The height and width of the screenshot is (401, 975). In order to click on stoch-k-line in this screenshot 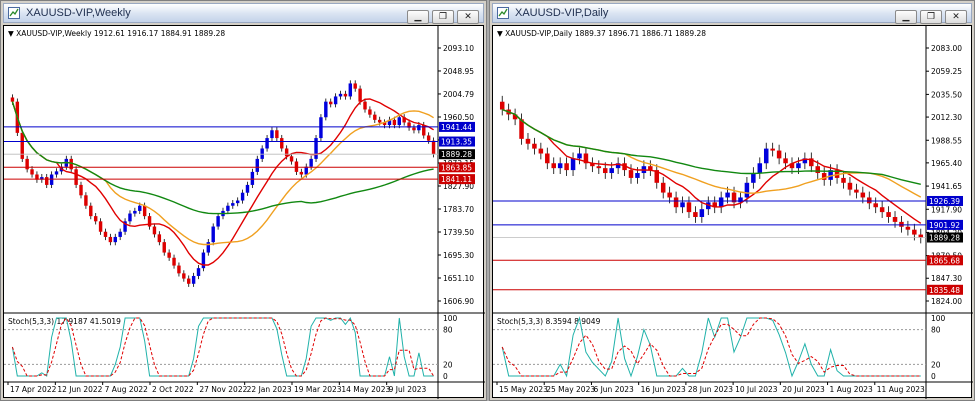, I will do `click(222, 346)`.